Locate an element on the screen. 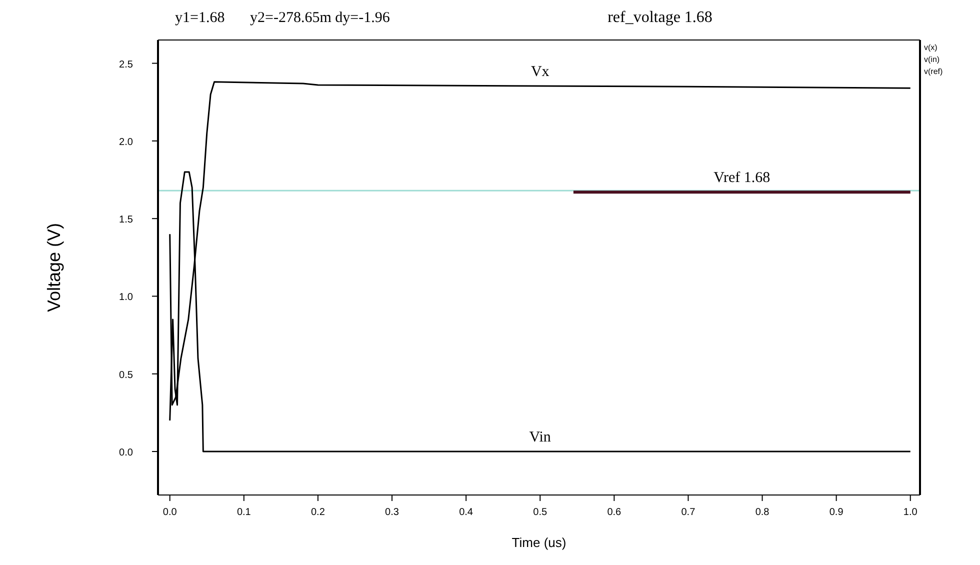 This screenshot has width=980, height=565. y-tick-label: 2.0 is located at coordinates (126, 142).